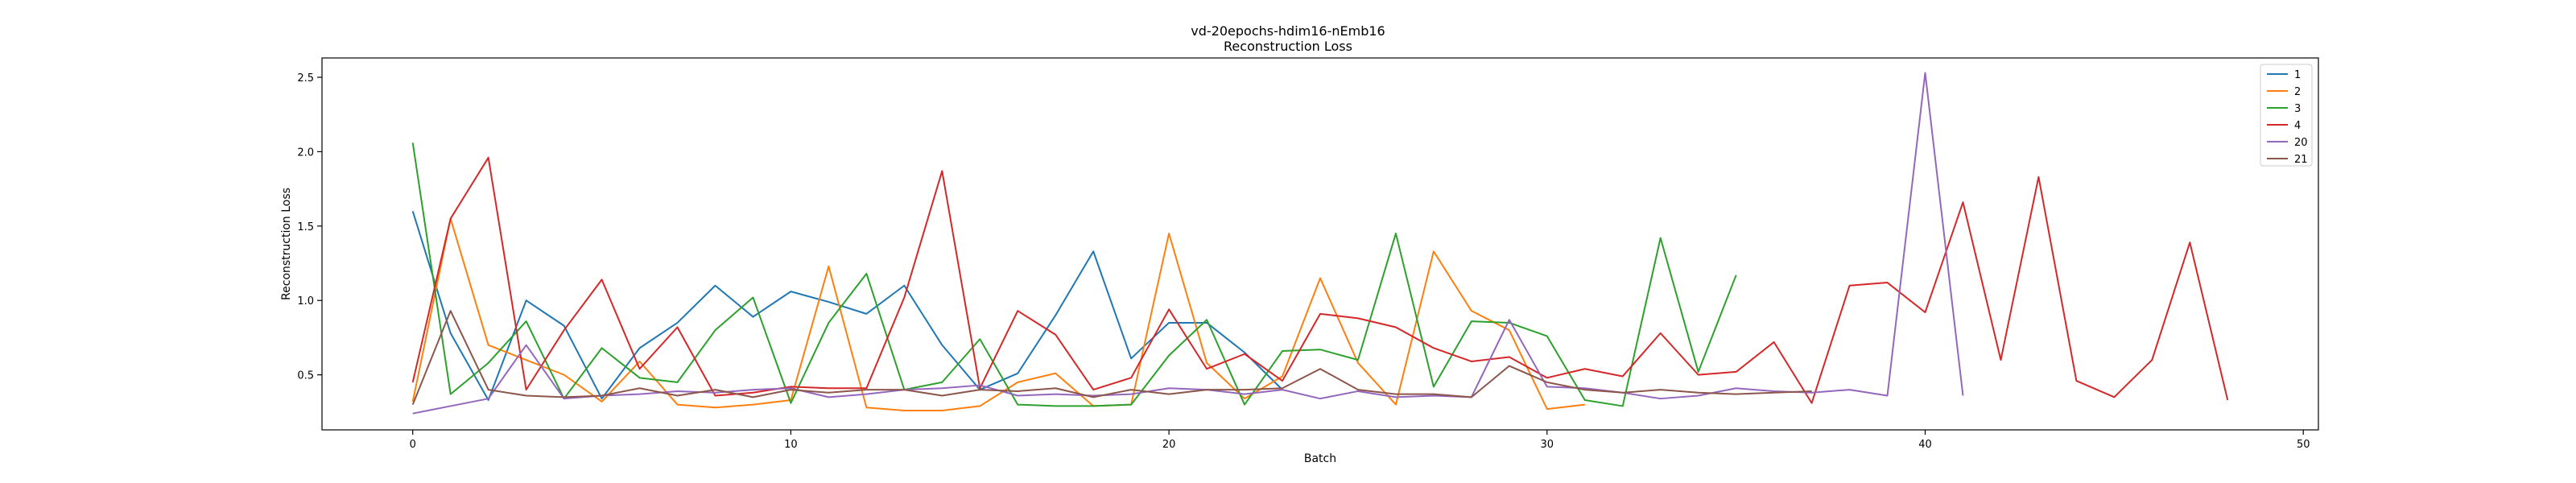  What do you see at coordinates (305, 376) in the screenshot?
I see `y-tick-label: 0.5` at bounding box center [305, 376].